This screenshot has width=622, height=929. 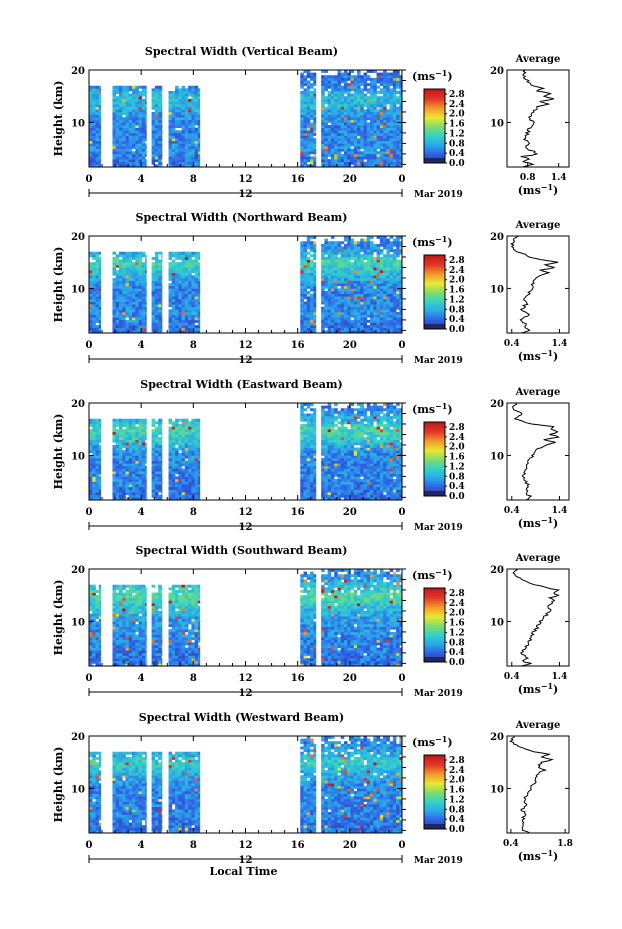 I want to click on y-tick-label: 10, so click(x=78, y=289).